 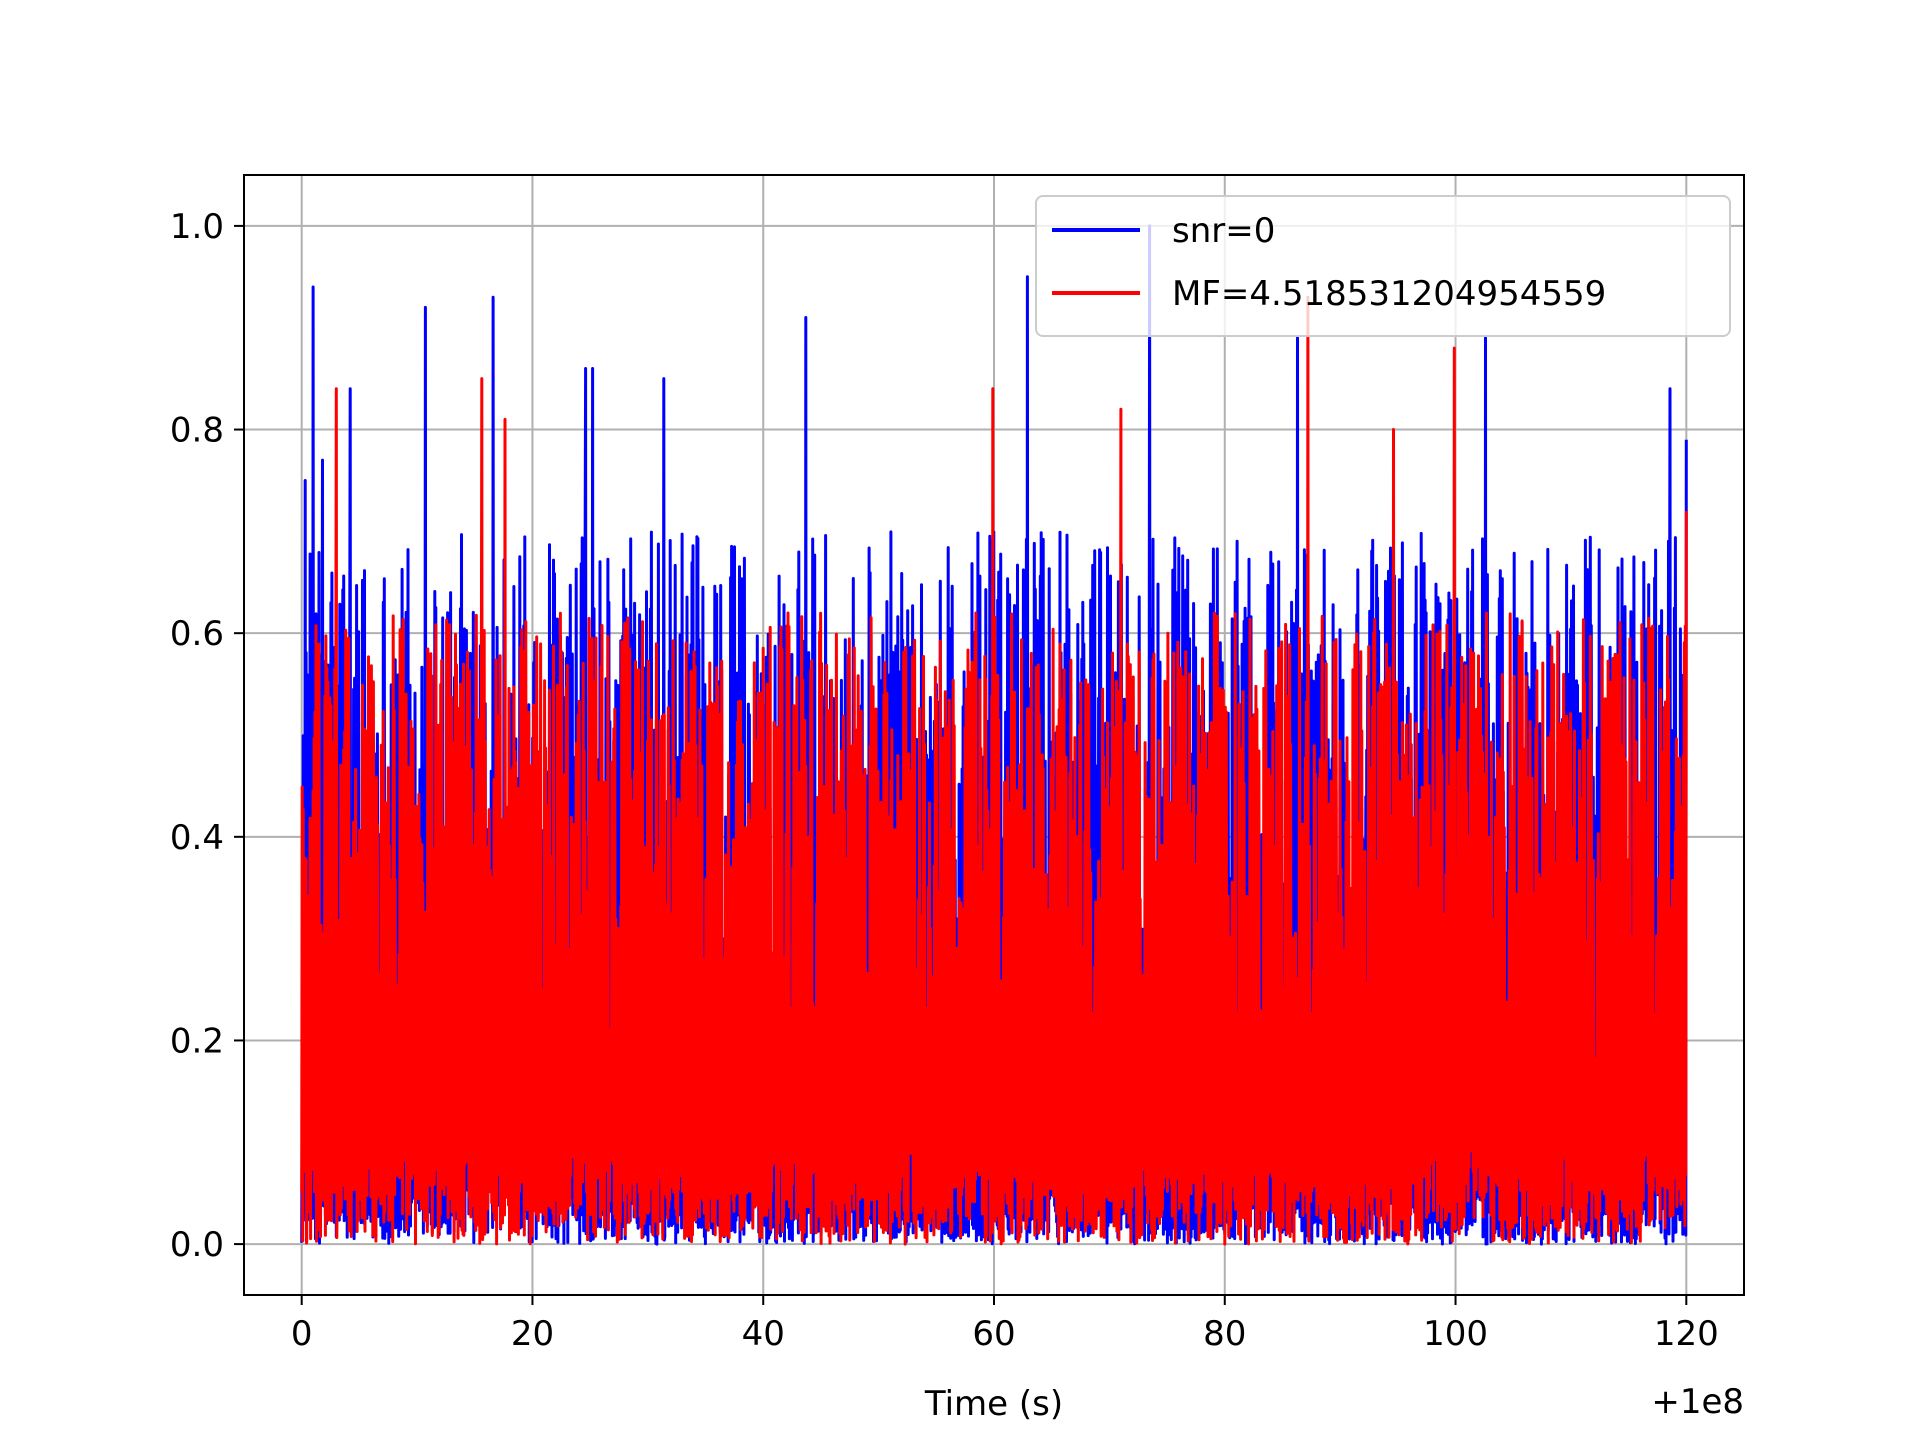 What do you see at coordinates (532, 1334) in the screenshot?
I see `x-tick-label: 20` at bounding box center [532, 1334].